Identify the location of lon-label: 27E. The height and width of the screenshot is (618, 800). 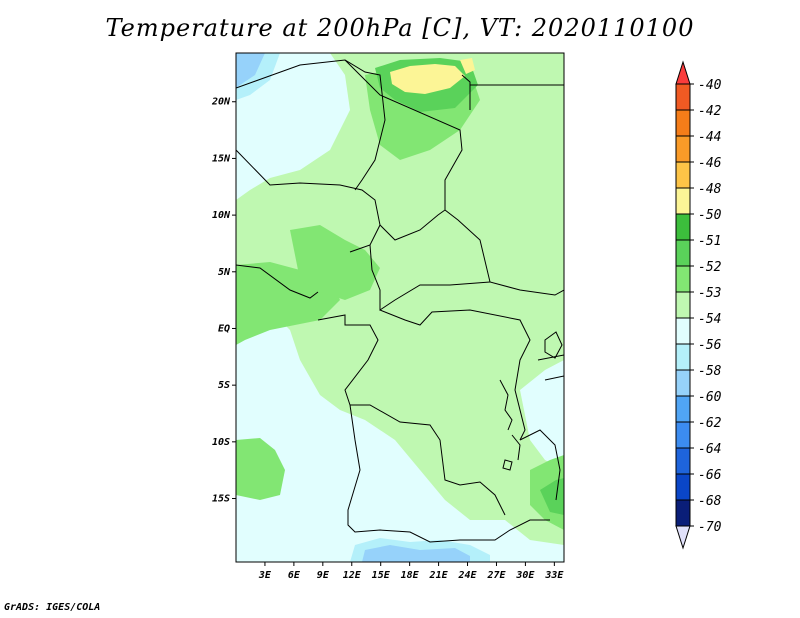
(496, 575).